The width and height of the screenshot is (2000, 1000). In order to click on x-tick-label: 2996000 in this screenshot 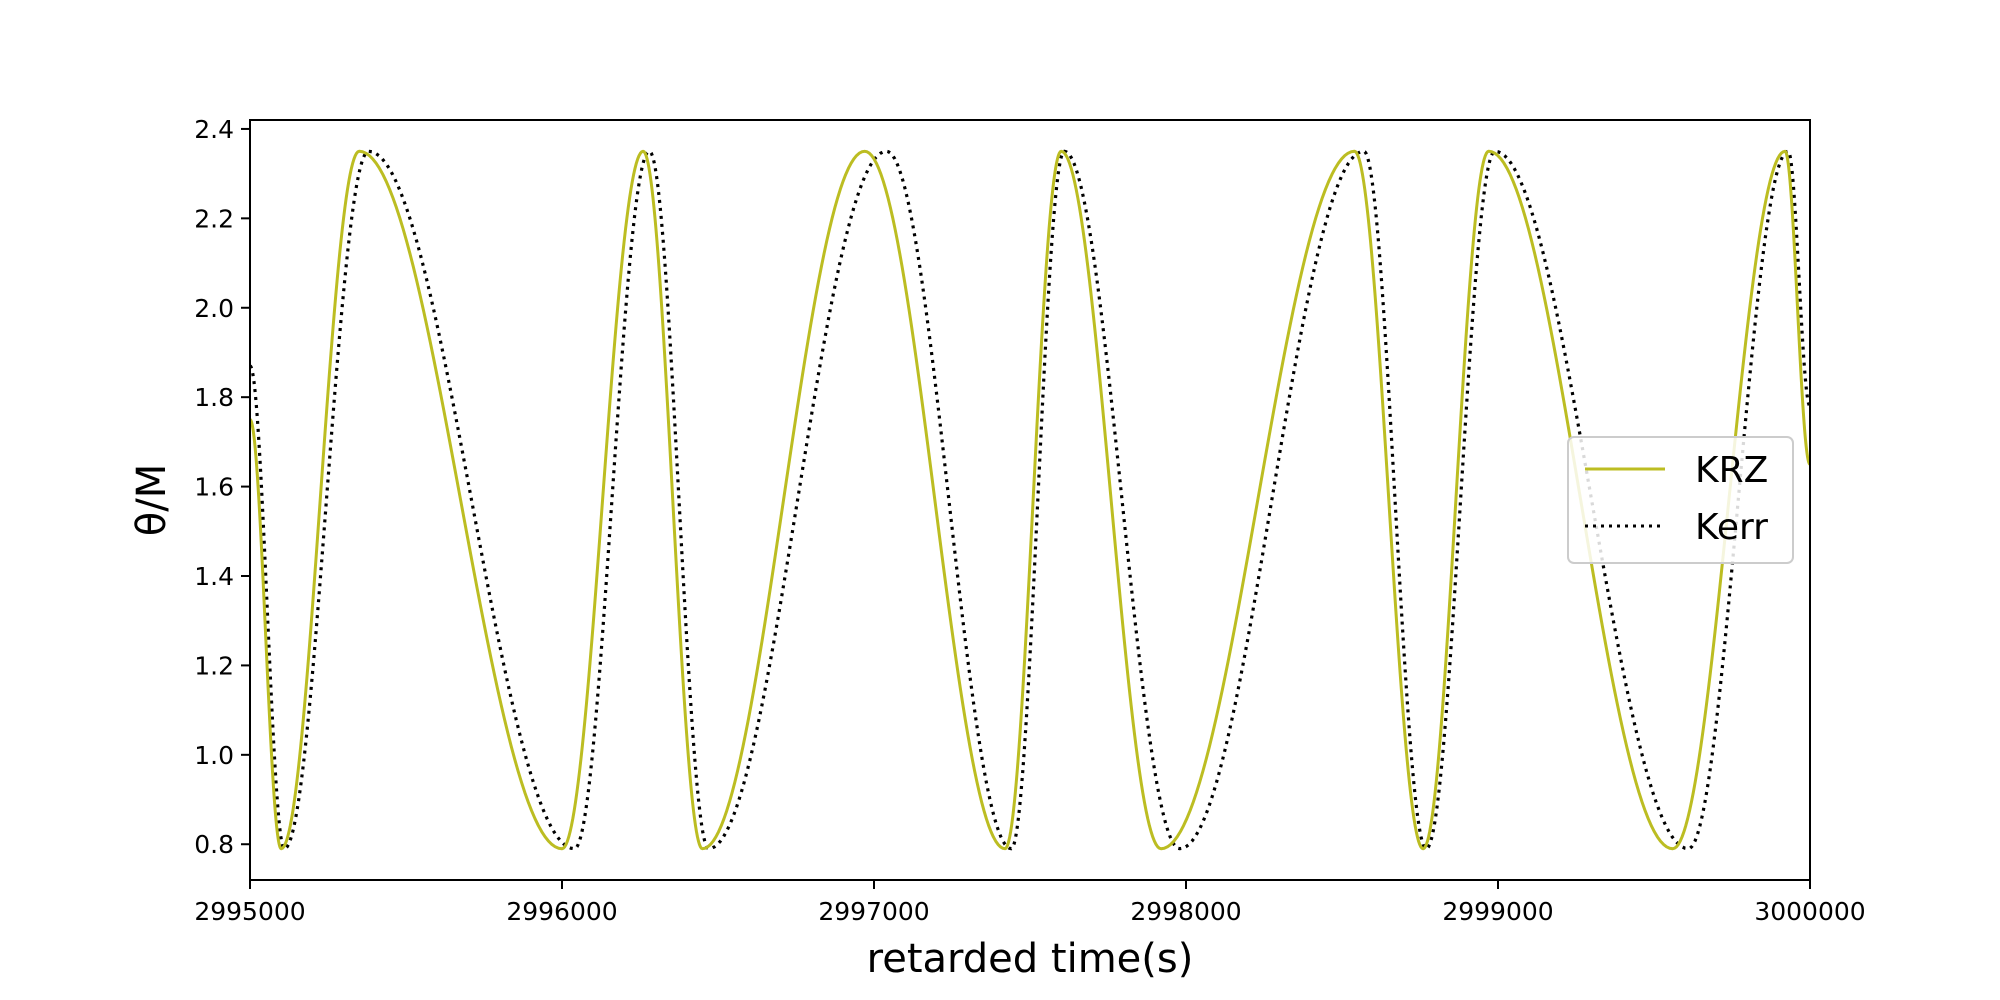, I will do `click(561, 911)`.